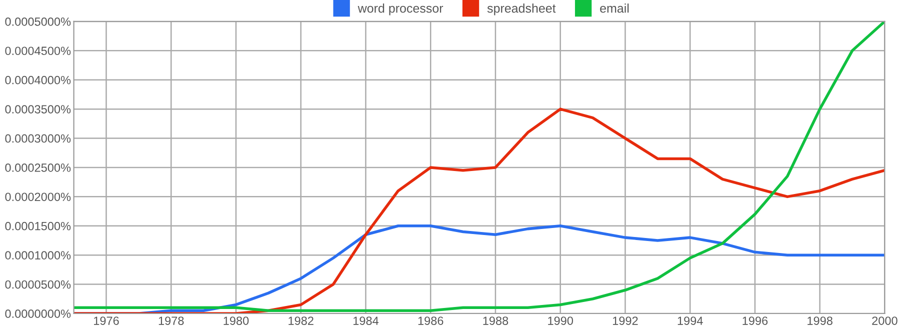 This screenshot has height=330, width=900. Describe the element at coordinates (885, 320) in the screenshot. I see `x-tick-label: 2000` at that location.